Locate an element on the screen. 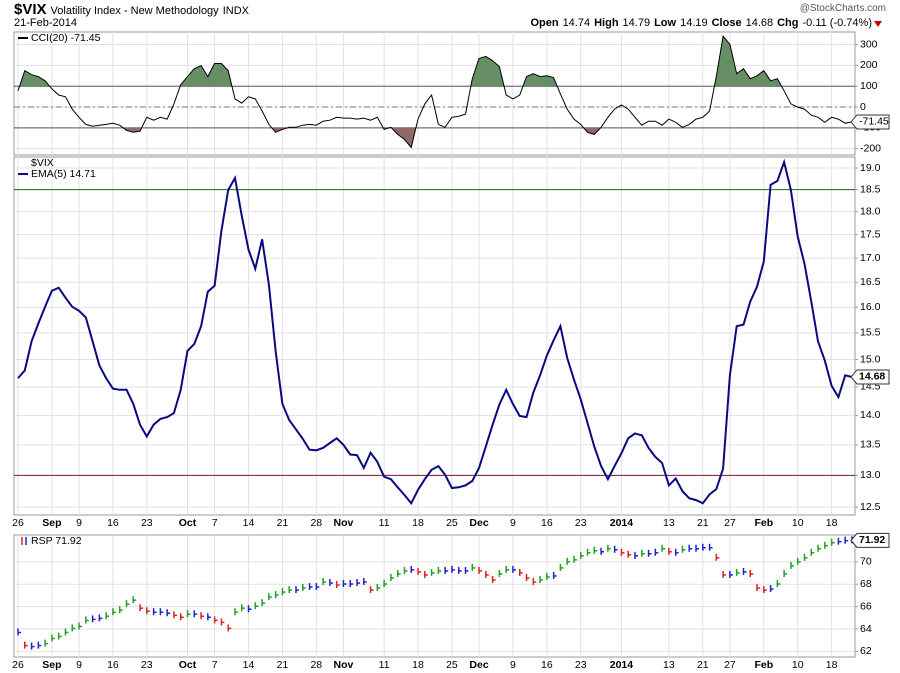 This screenshot has width=900, height=673. x-tick-label: 23 is located at coordinates (581, 523).